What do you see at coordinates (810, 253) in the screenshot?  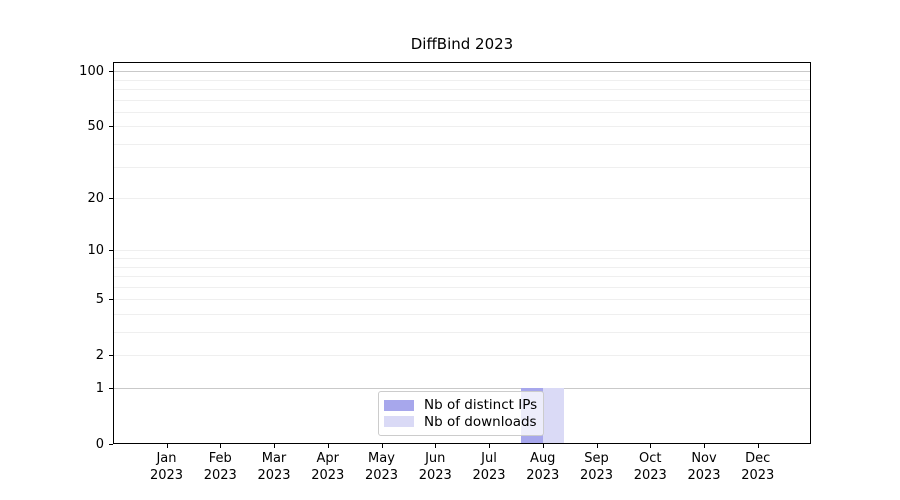 I see `right-spine` at bounding box center [810, 253].